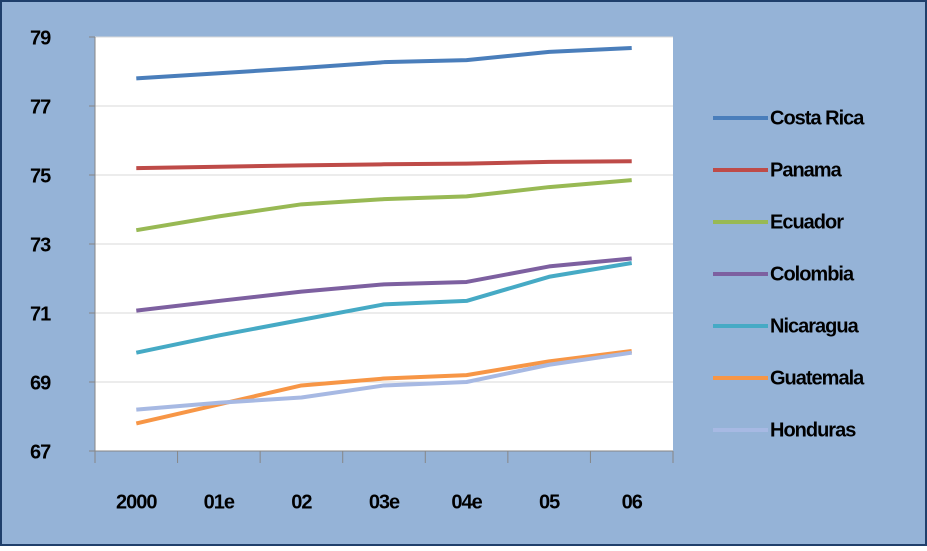  I want to click on y-tick-label: 79, so click(40, 38).